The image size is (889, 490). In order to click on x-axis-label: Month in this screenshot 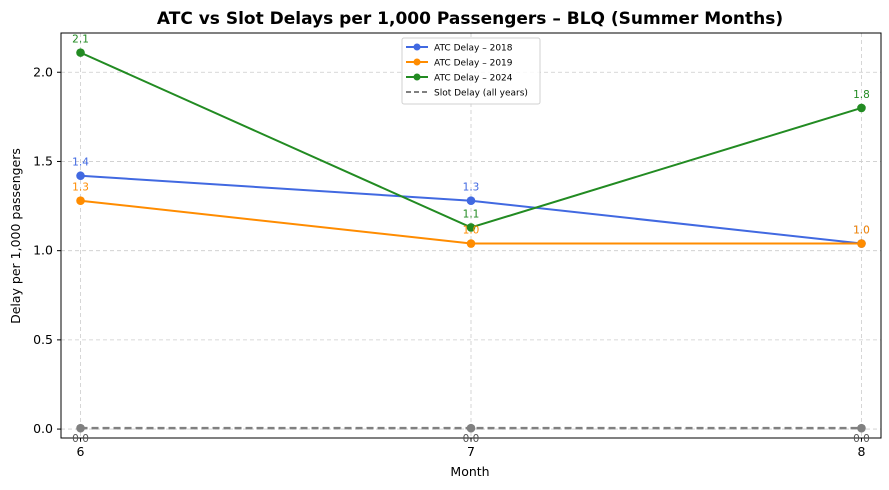, I will do `click(469, 471)`.